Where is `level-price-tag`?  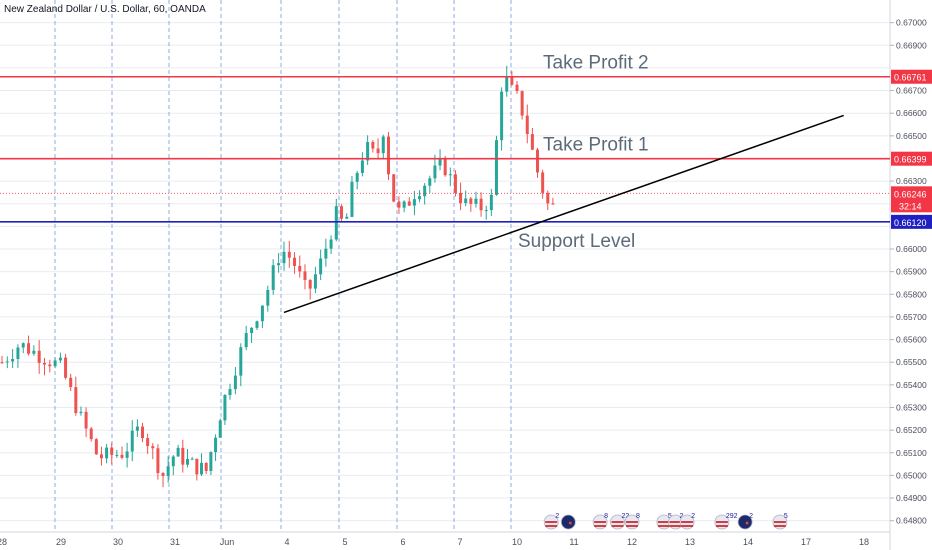
level-price-tag is located at coordinates (911, 158).